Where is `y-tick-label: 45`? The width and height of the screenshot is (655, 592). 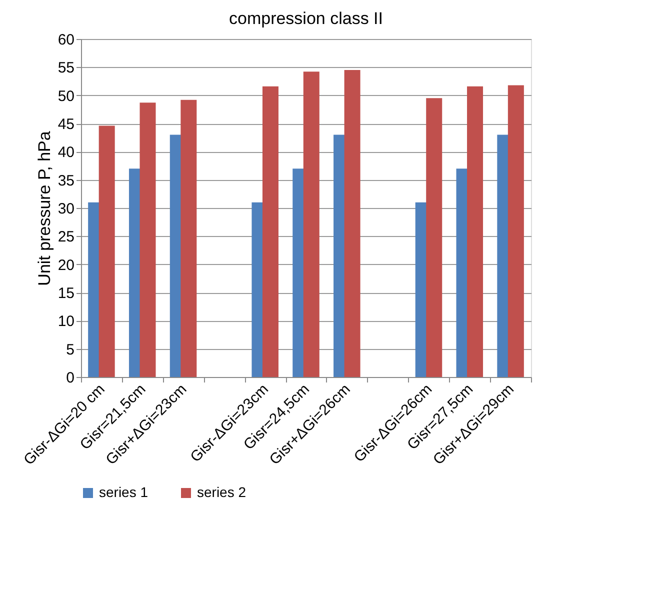
y-tick-label: 45 is located at coordinates (66, 124).